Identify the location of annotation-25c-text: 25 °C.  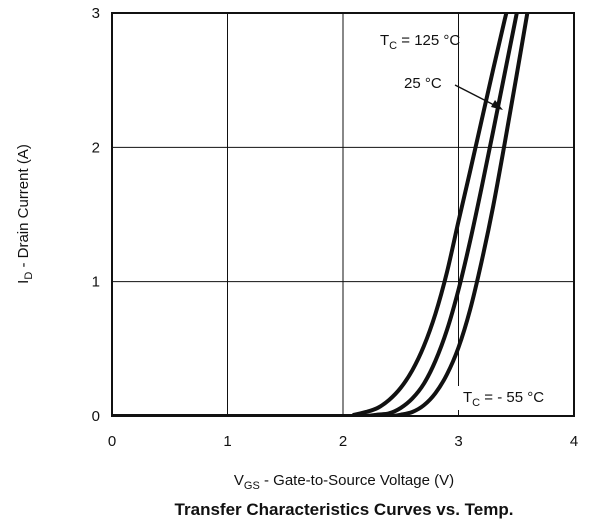
(423, 83).